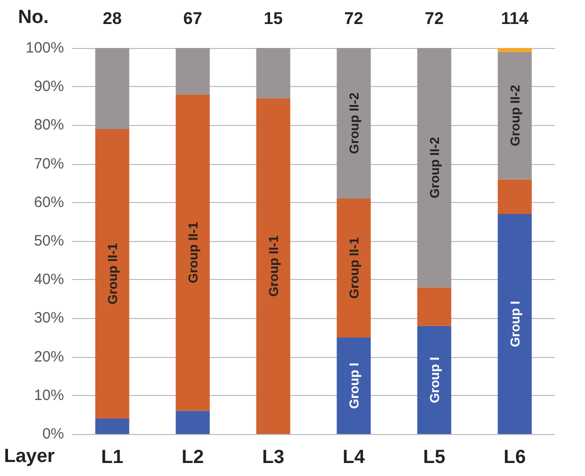 This screenshot has height=476, width=585. I want to click on series-label: Group II-1, so click(112, 274).